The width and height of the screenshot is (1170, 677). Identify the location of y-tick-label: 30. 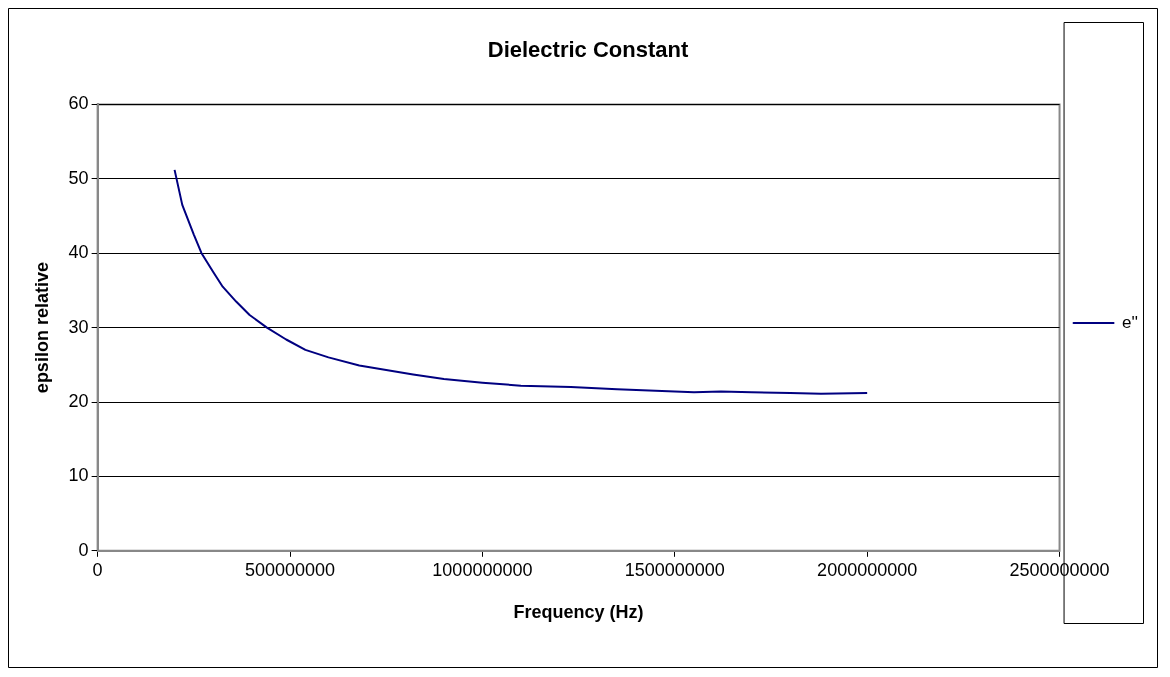
(78, 326).